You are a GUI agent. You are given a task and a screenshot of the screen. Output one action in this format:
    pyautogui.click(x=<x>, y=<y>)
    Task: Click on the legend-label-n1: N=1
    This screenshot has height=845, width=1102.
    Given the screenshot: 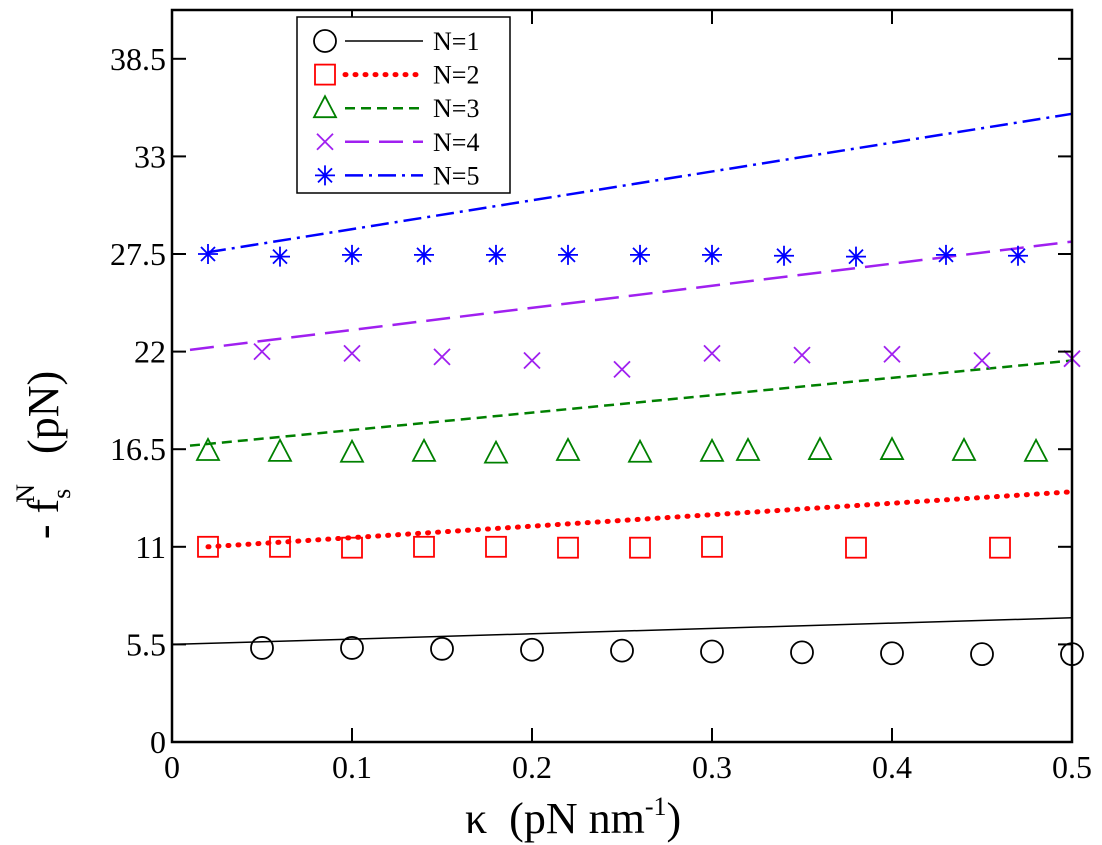 What is the action you would take?
    pyautogui.click(x=456, y=41)
    